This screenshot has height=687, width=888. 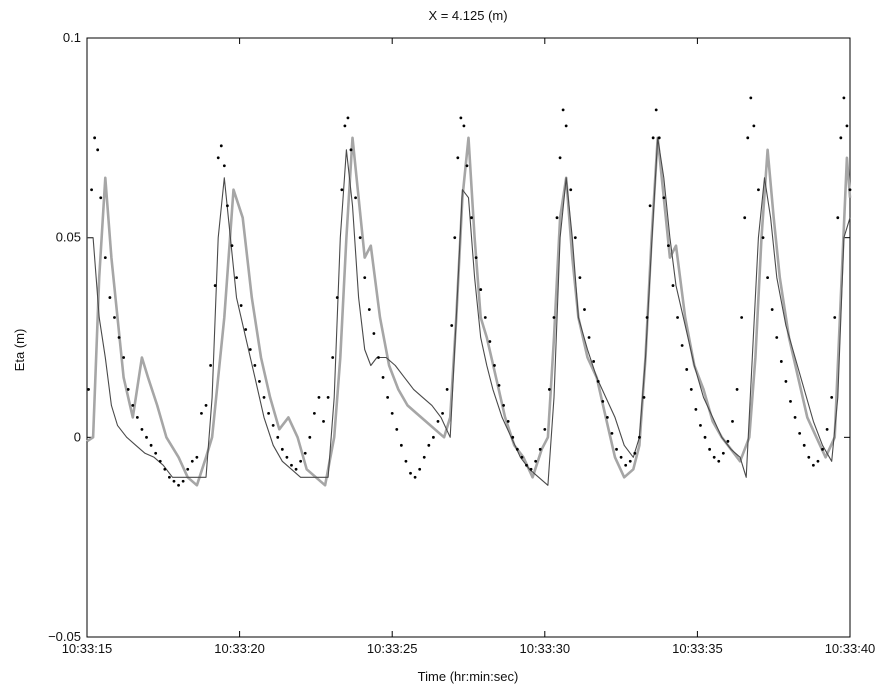 I want to click on y-tick-label: 0.1, so click(x=72, y=37).